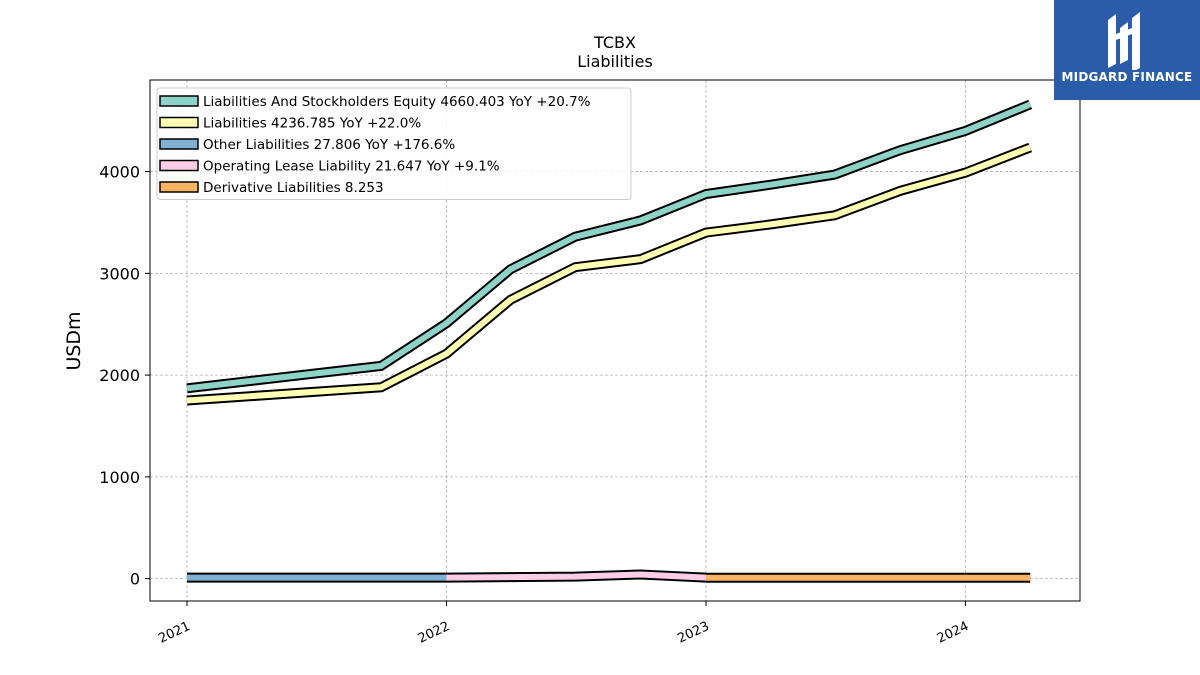  What do you see at coordinates (119, 477) in the screenshot?
I see `y-tick-label: 1000` at bounding box center [119, 477].